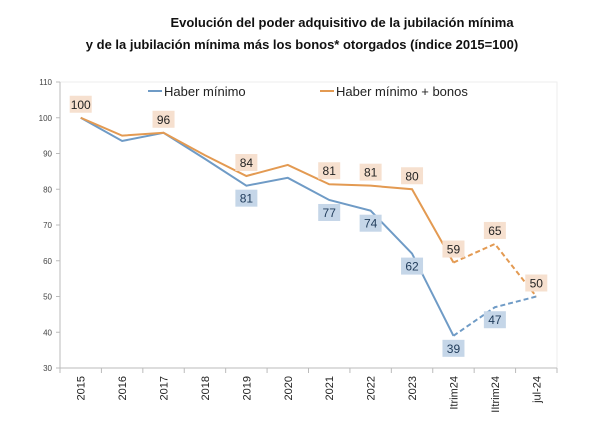 The height and width of the screenshot is (429, 604). I want to click on data-label: 39, so click(454, 349).